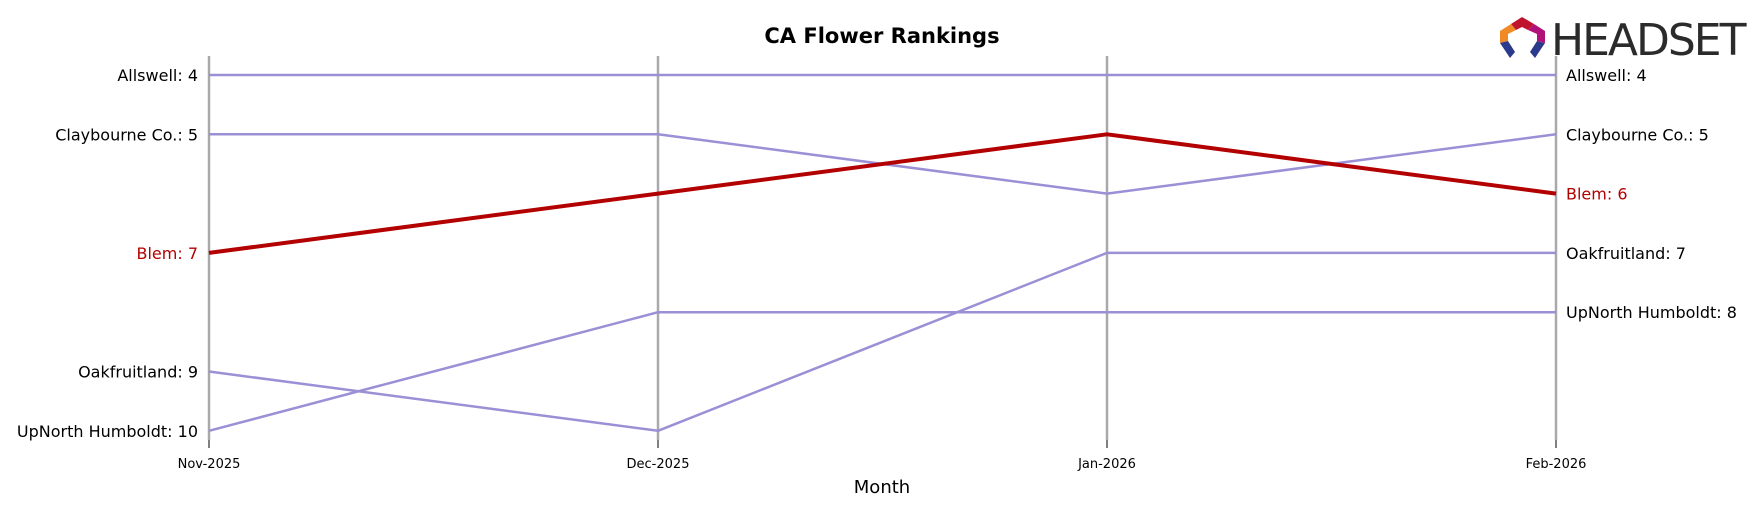  I want to click on x-axis-ticks: Nov-2025 Dec-2025 Jan-2026 Feb-2026, so click(882, 456).